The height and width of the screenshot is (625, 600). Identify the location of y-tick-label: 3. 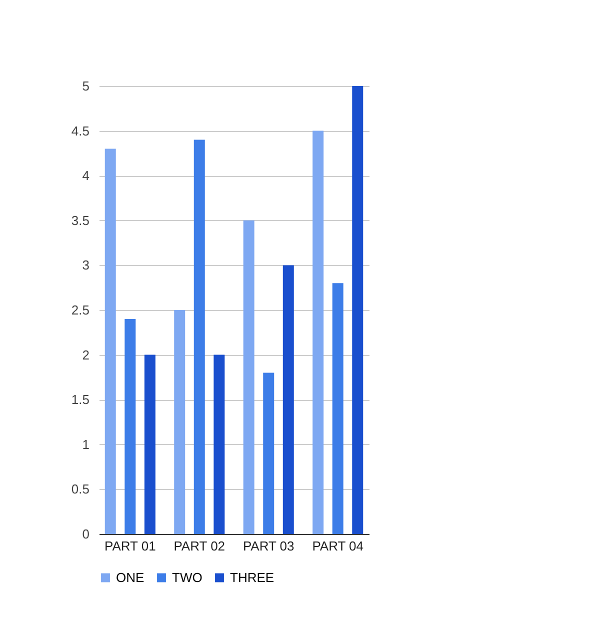
(86, 265).